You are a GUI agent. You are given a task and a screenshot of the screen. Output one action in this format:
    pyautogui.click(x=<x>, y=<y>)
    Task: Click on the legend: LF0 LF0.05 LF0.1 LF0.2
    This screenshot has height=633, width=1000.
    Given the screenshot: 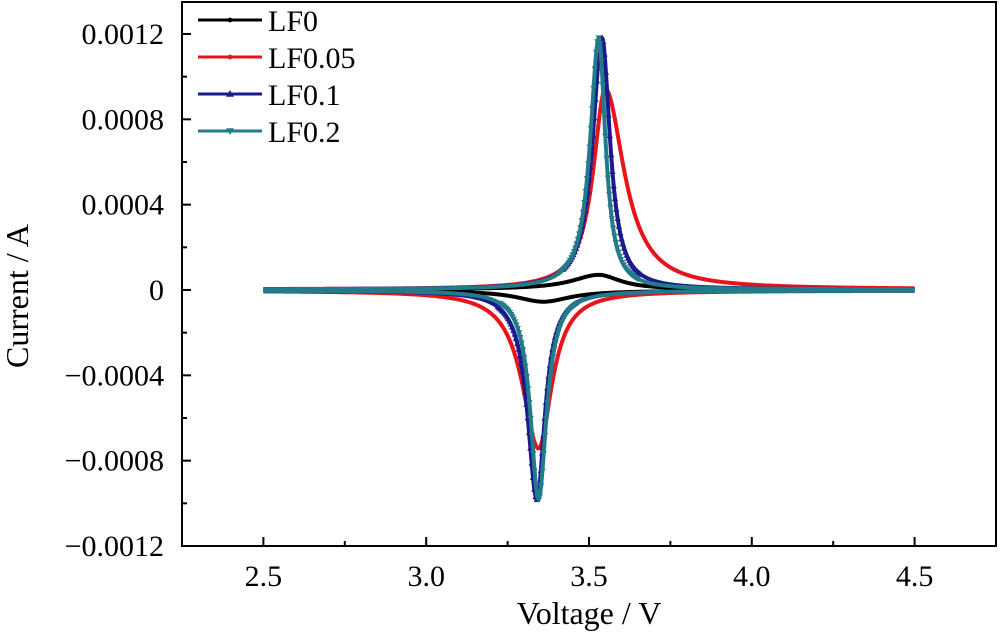 What is the action you would take?
    pyautogui.click(x=277, y=77)
    